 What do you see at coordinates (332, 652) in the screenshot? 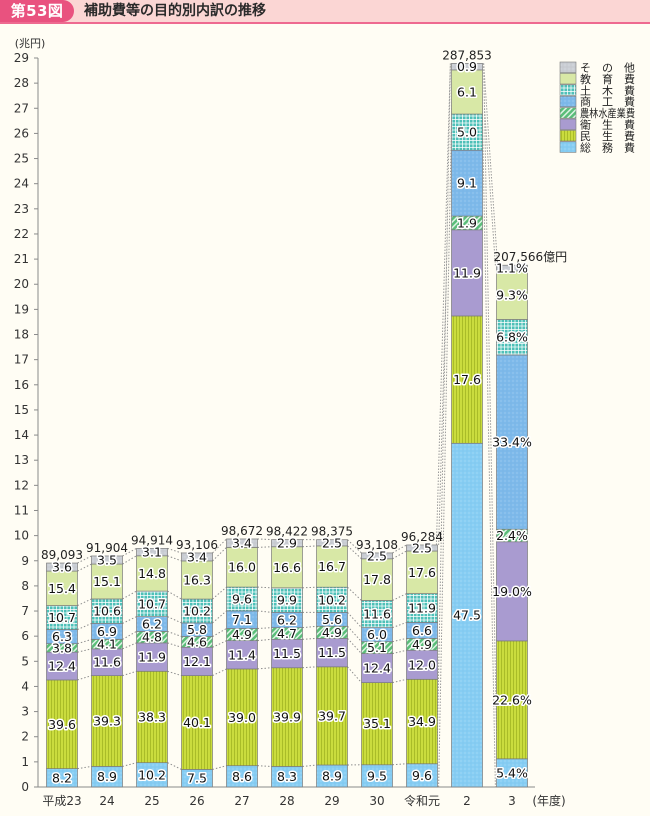
I see `data-label-eisei: 11.5` at bounding box center [332, 652].